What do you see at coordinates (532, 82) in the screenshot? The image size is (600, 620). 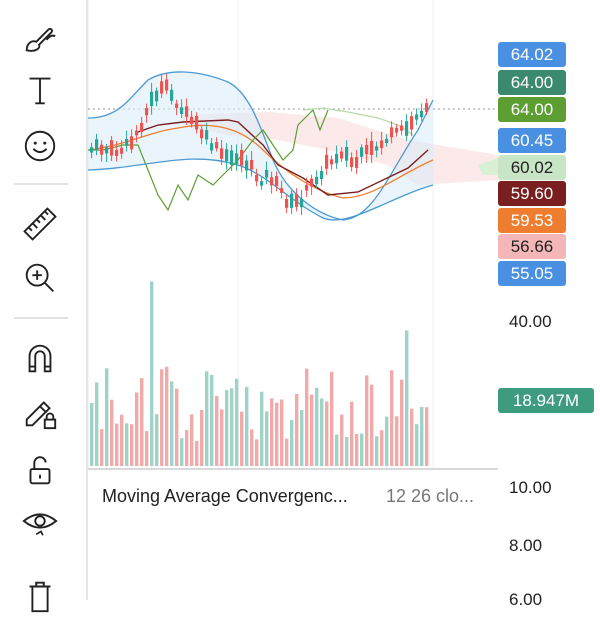 I see `price-tag-last-price: 64.00` at bounding box center [532, 82].